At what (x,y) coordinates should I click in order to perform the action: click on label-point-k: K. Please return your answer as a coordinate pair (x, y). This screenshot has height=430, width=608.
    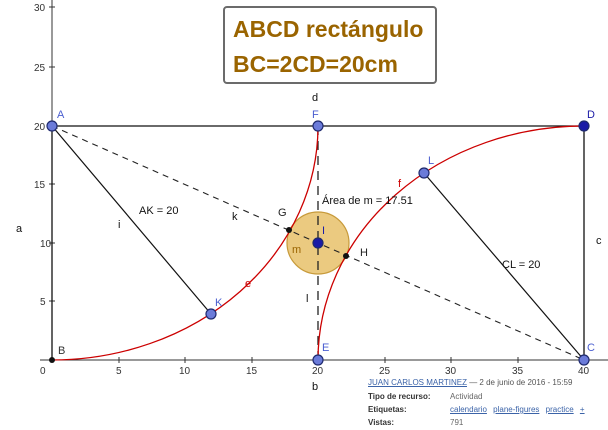
    Looking at the image, I should click on (219, 303).